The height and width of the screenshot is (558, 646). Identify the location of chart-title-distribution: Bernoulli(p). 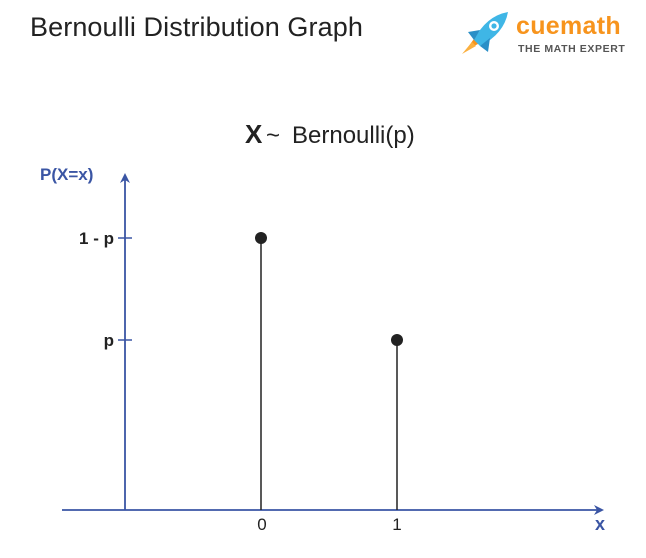
(353, 135).